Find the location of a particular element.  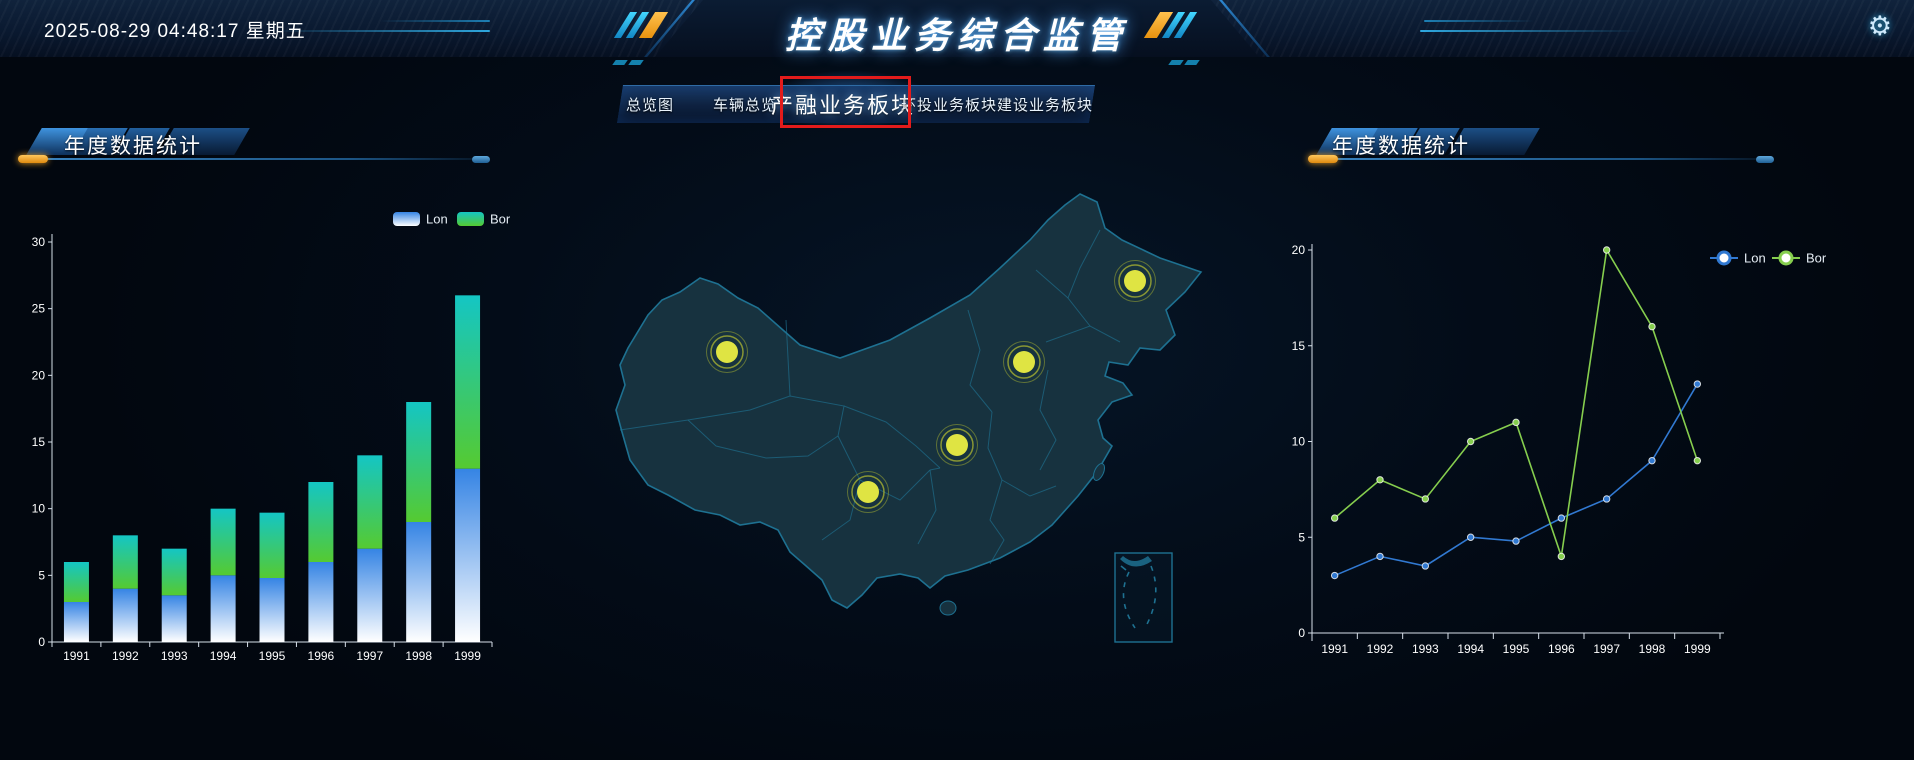

line-x-label: 1997 is located at coordinates (1606, 649).